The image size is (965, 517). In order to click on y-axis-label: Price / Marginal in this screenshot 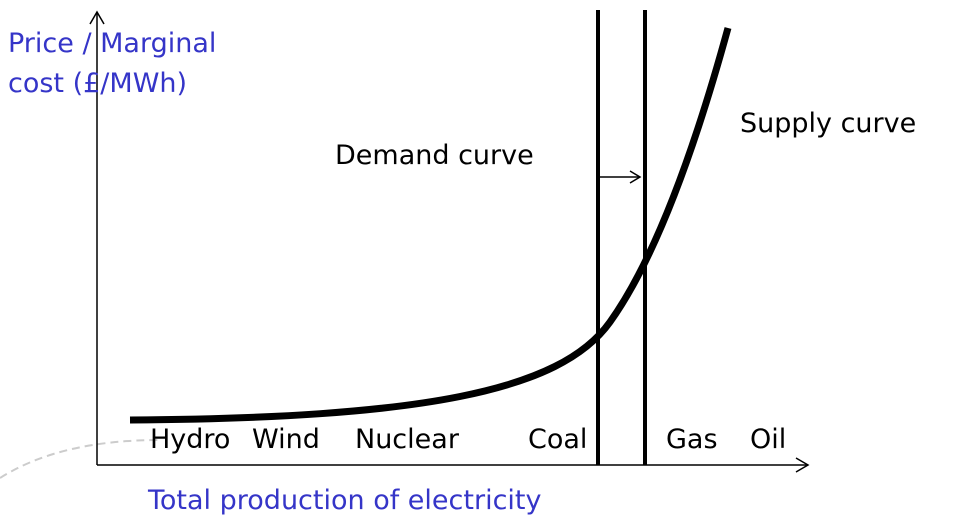, I will do `click(112, 43)`.